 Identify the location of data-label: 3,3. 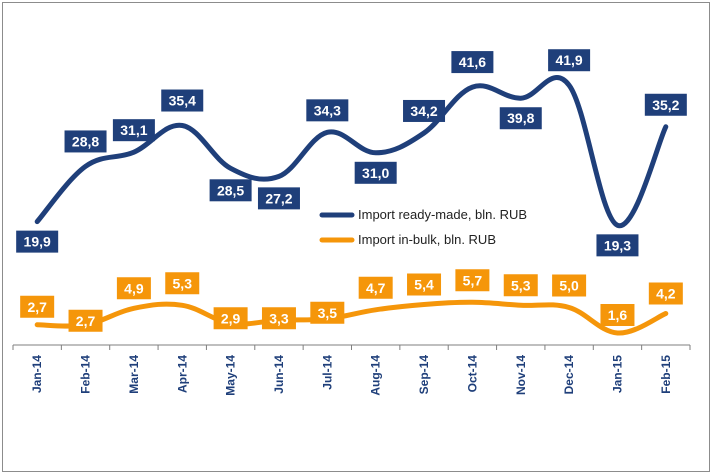
(278, 318).